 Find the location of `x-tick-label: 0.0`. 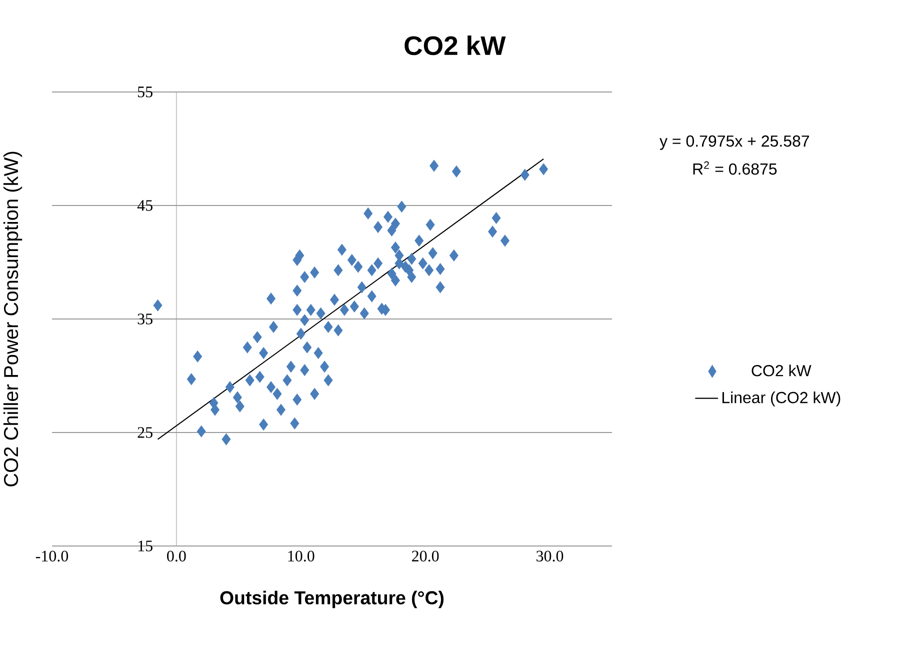

x-tick-label: 0.0 is located at coordinates (176, 556).